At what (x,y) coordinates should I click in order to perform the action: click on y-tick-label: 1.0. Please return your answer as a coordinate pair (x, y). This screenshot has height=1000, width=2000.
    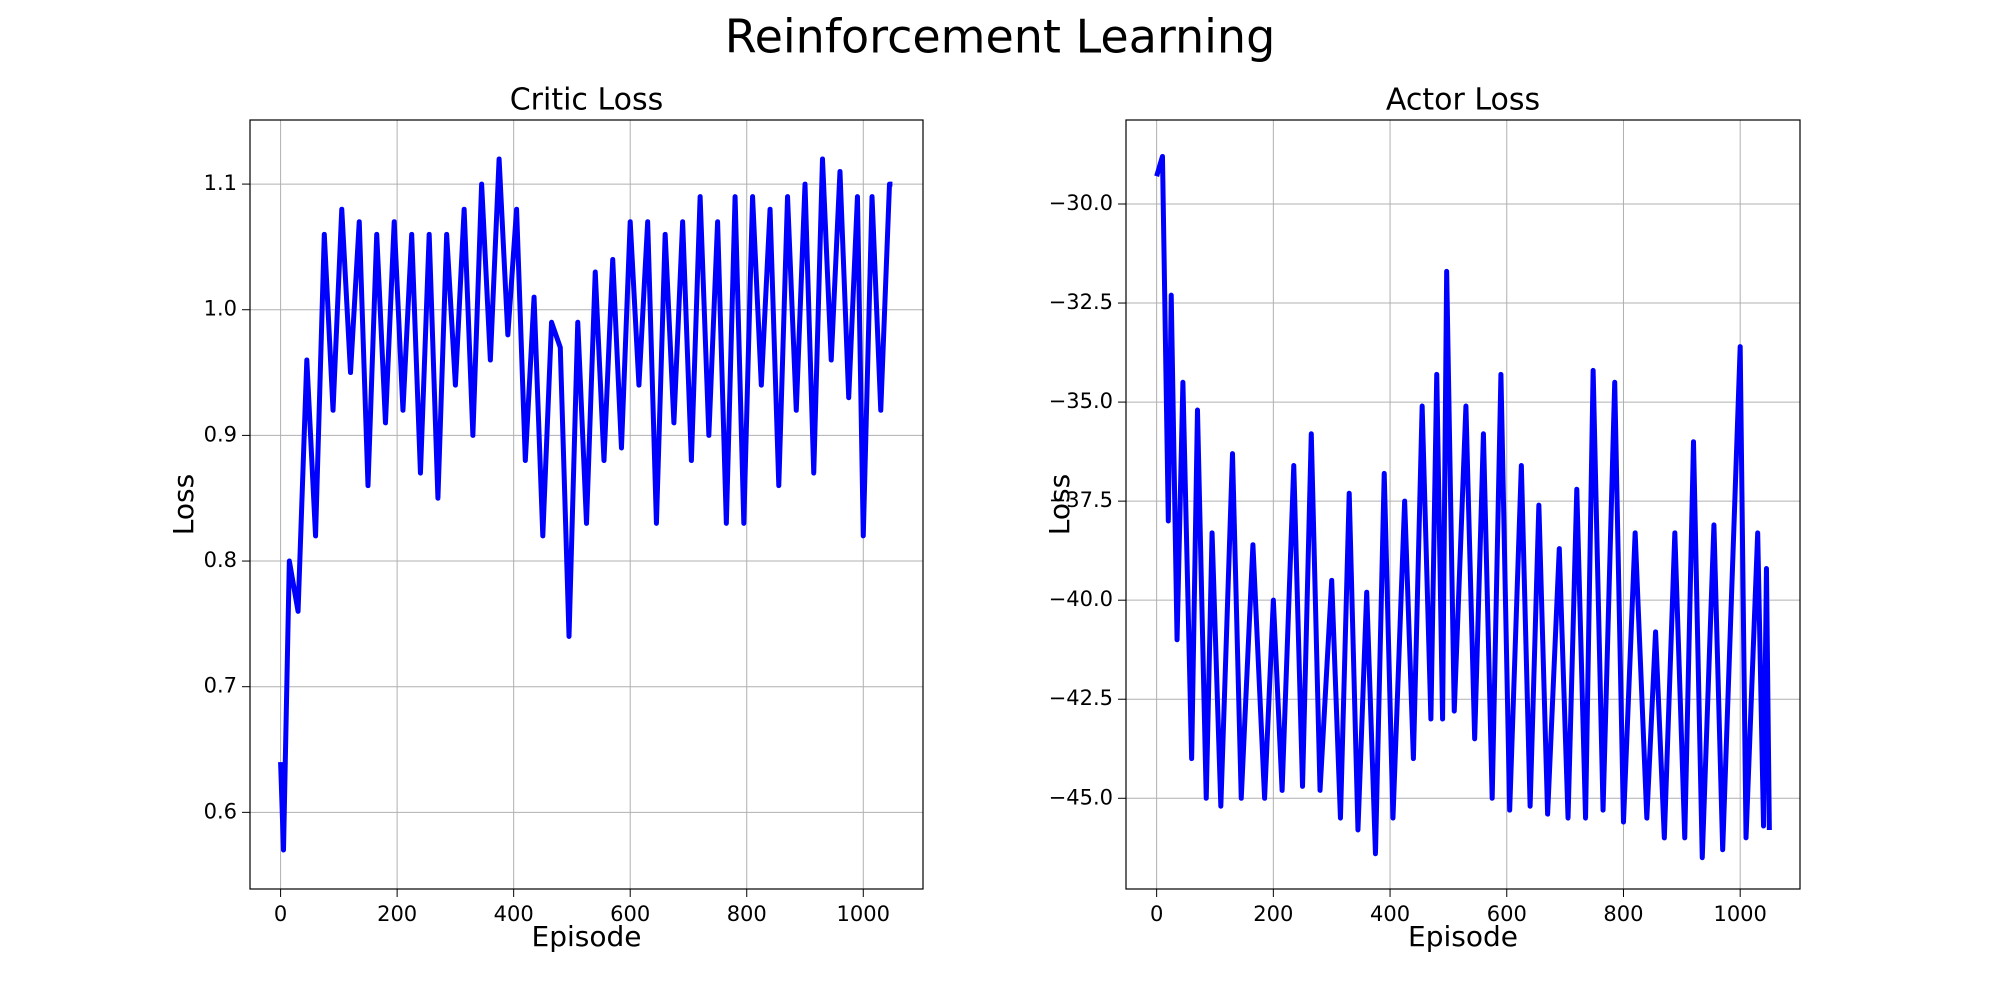
    Looking at the image, I should click on (220, 309).